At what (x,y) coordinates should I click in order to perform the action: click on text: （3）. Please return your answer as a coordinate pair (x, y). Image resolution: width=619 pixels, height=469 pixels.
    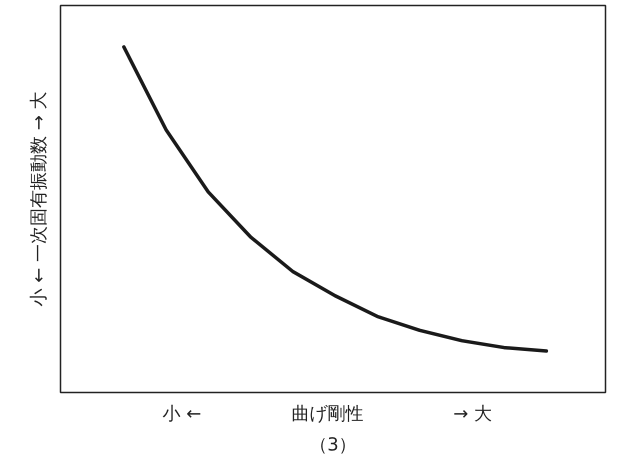
    Looking at the image, I should click on (333, 445).